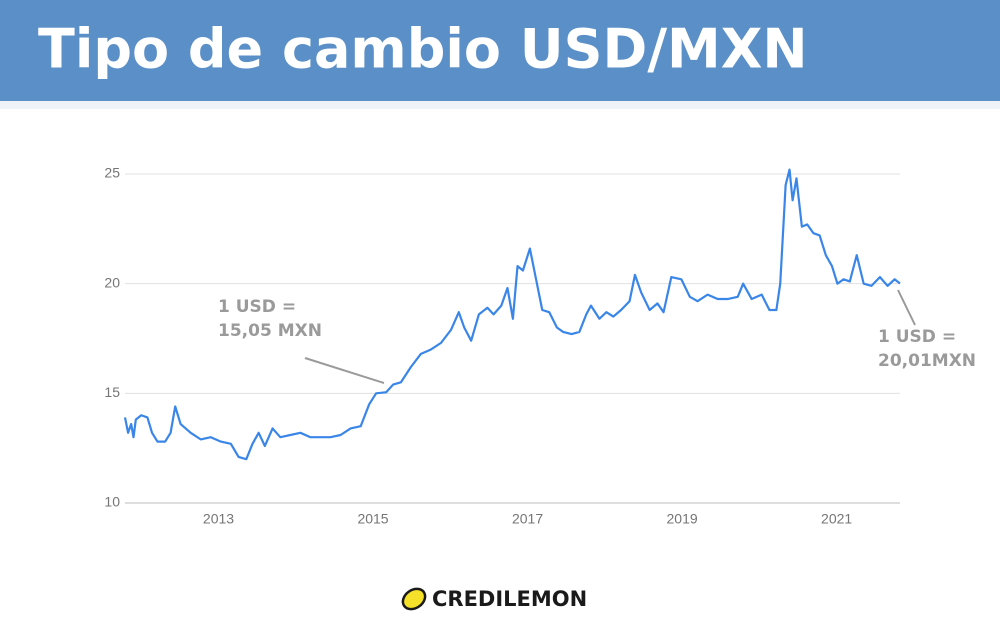 The height and width of the screenshot is (625, 1000). Describe the element at coordinates (682, 519) in the screenshot. I see `x-tick-label: 2019` at that location.